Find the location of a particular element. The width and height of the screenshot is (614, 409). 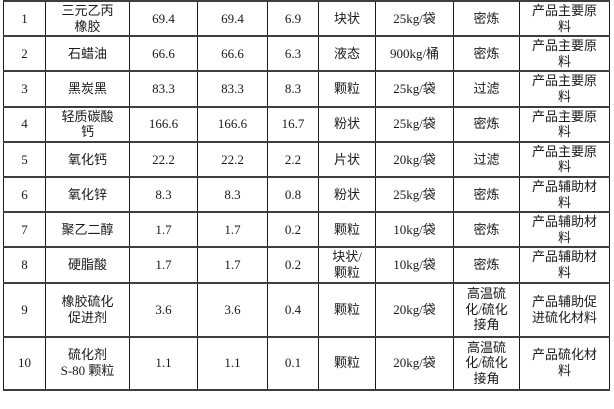

table-row: 7 聚乙二醇 1.7 1.7 0.2 颗粒 10kg/袋 密炼 产品辅助材 料 is located at coordinates (306, 230).